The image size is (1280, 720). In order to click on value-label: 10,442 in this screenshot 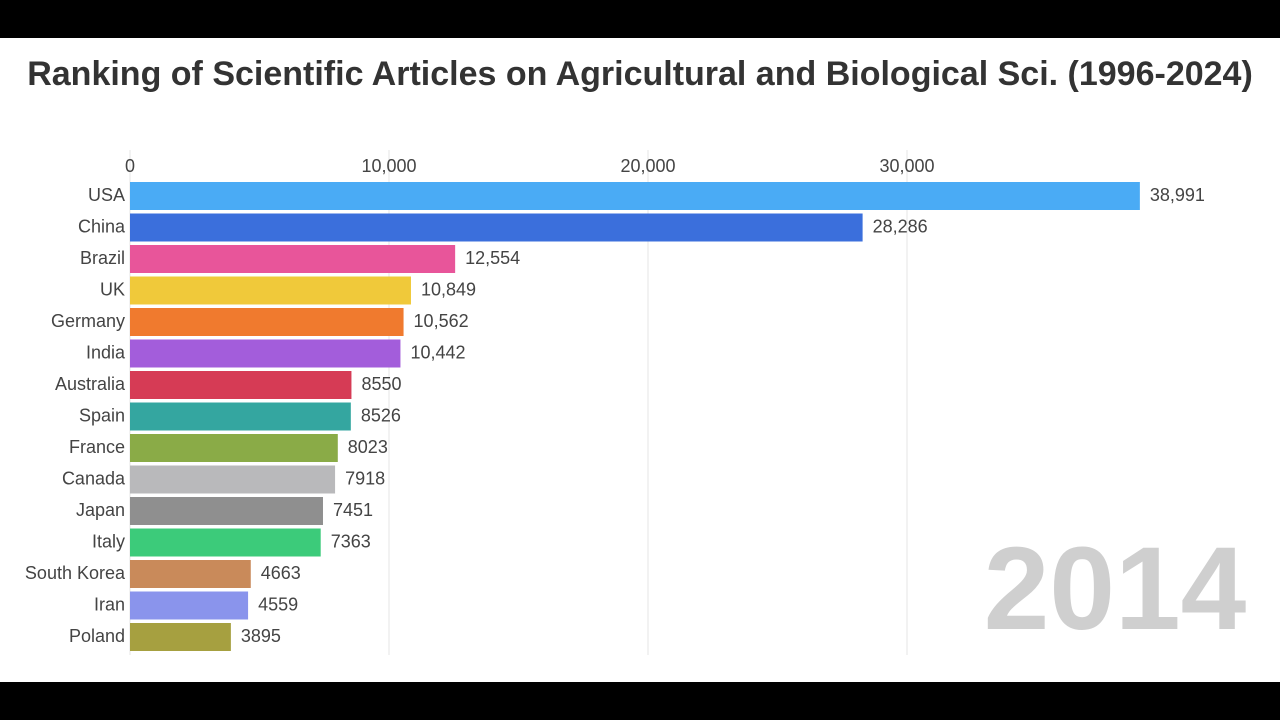, I will do `click(437, 352)`.